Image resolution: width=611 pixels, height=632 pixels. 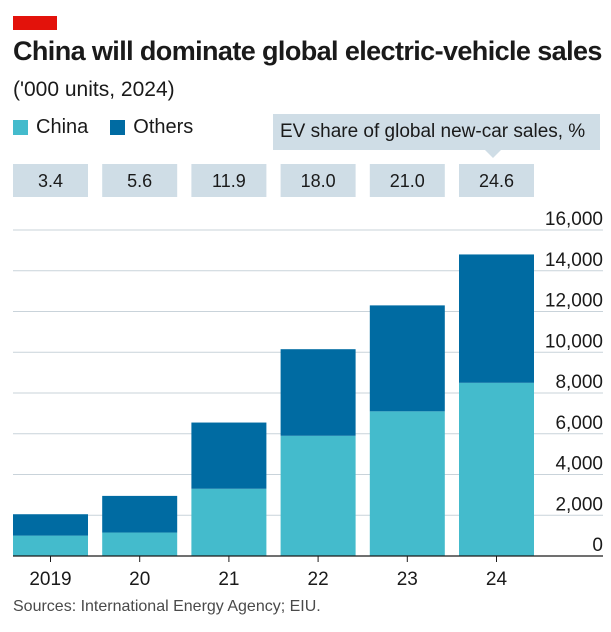 I want to click on legend-swatch-others, so click(x=118, y=127).